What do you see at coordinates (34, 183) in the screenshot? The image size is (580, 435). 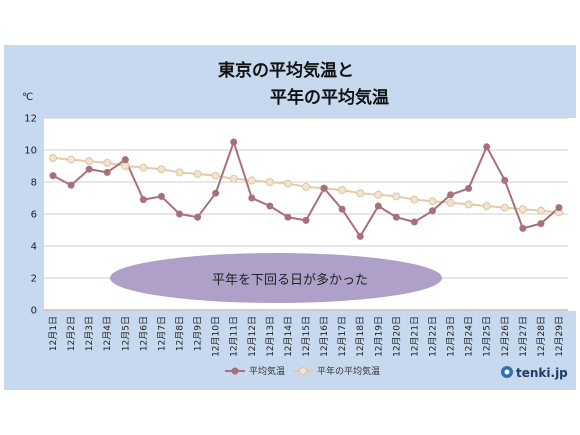 I see `y-tick-label: 8` at bounding box center [34, 183].